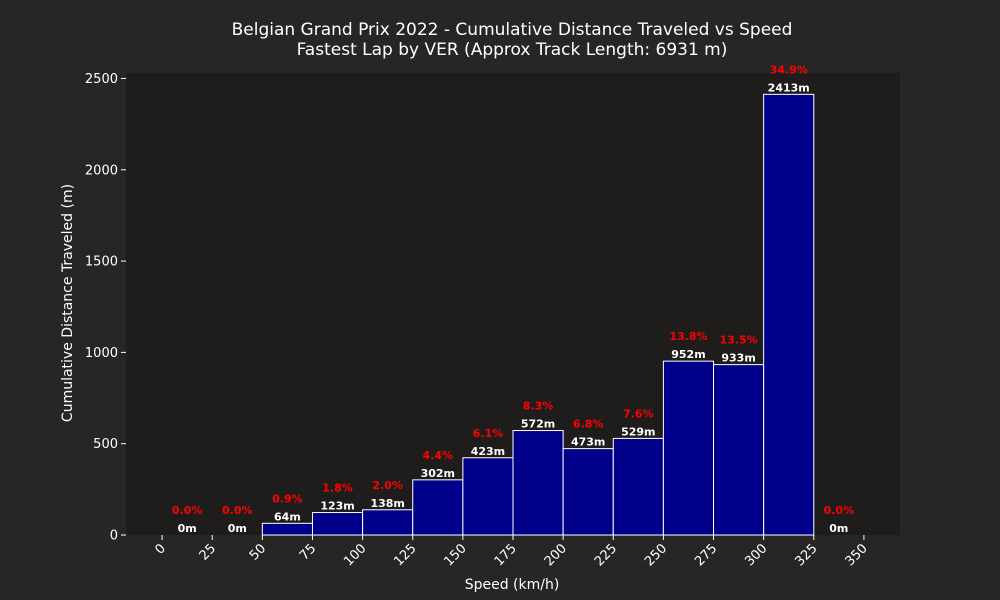 Image resolution: width=1000 pixels, height=600 pixels. Describe the element at coordinates (387, 503) in the screenshot. I see `bar-value-label-4: 138m` at that location.